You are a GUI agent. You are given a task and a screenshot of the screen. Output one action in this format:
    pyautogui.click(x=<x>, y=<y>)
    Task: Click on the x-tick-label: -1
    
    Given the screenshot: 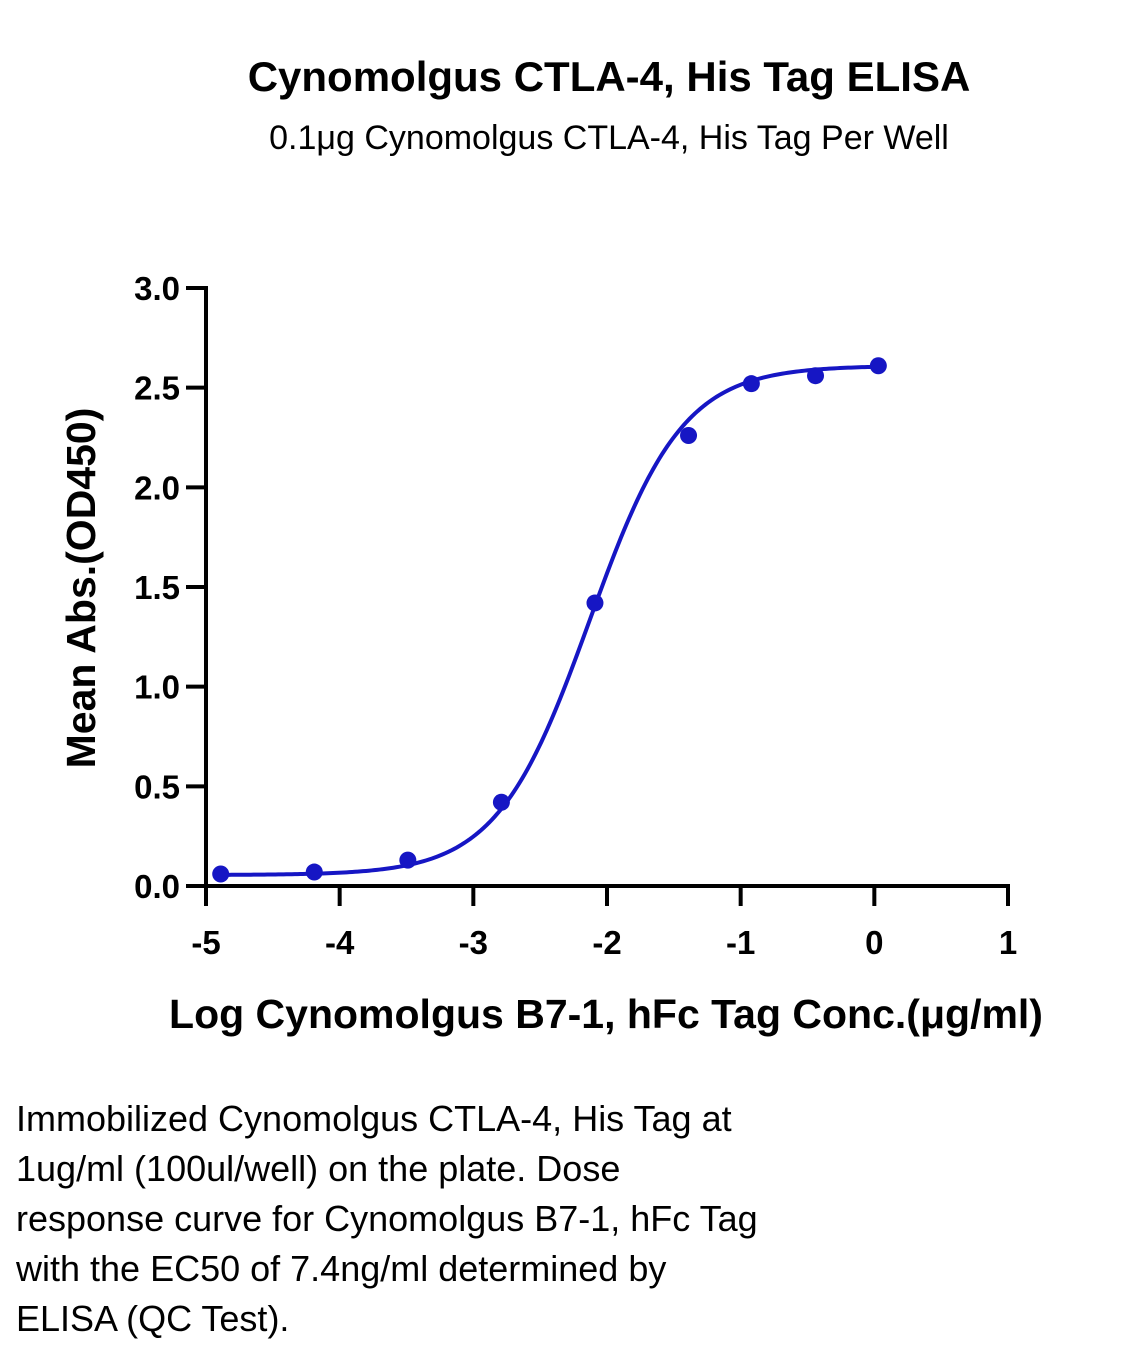 What is the action you would take?
    pyautogui.click(x=740, y=942)
    